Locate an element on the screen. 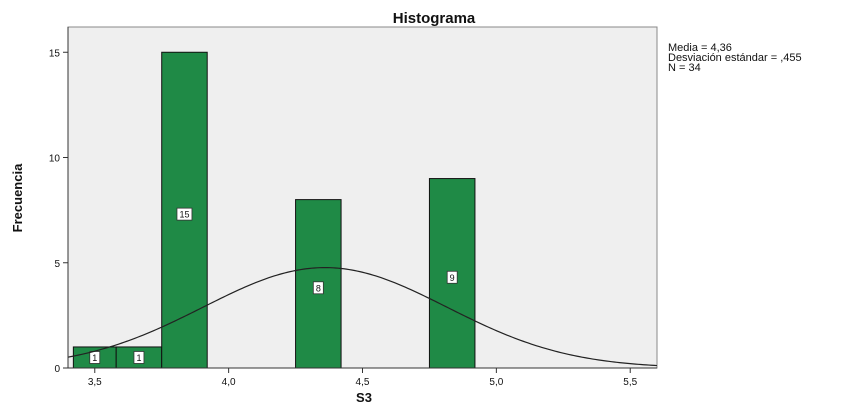  x-tick-label: 5,0 is located at coordinates (496, 382).